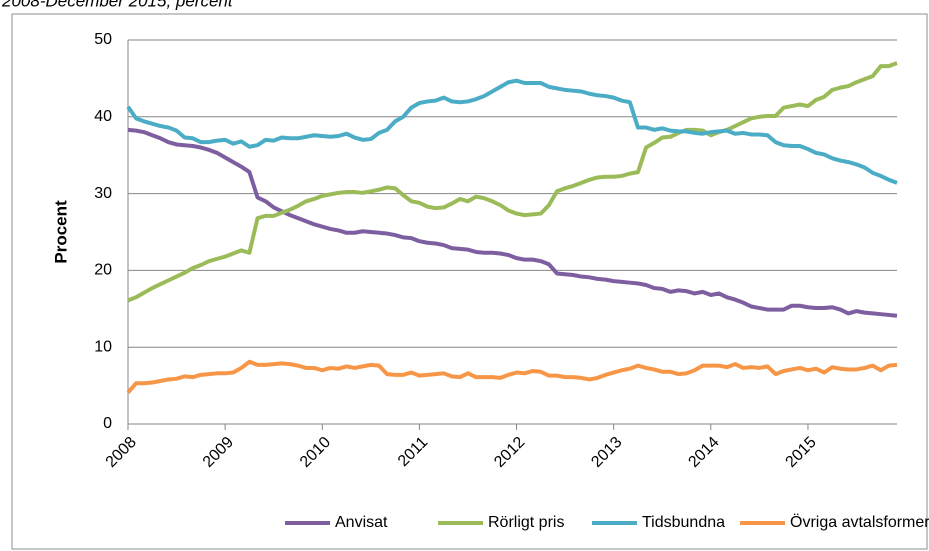  I want to click on y-tick-label: 0, so click(107, 423).